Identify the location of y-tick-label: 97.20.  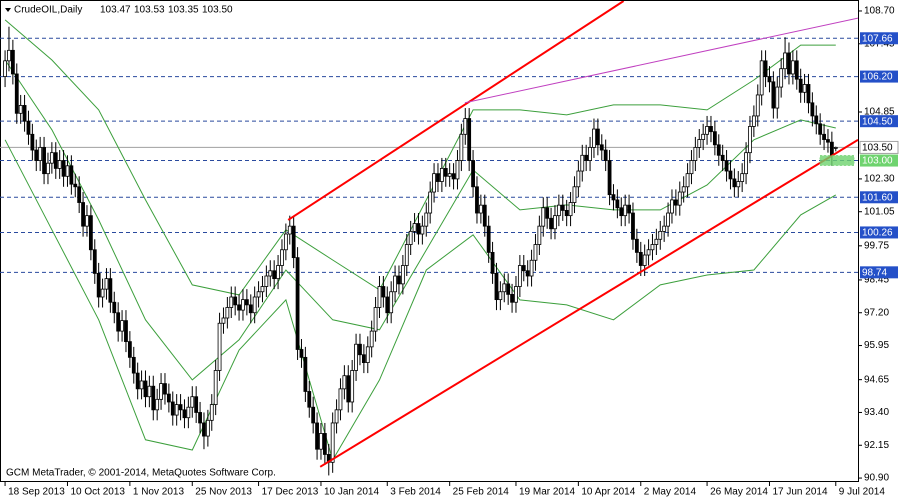
(876, 312).